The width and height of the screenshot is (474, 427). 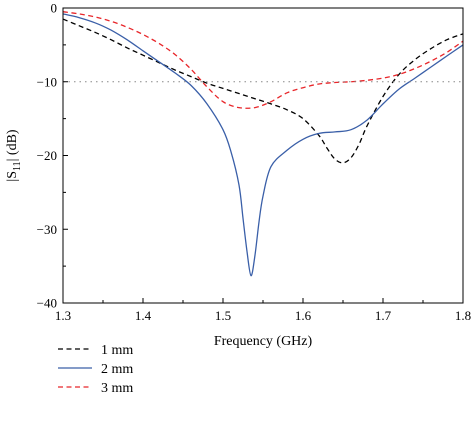 I want to click on y-axis-title-main: |S, so click(x=12, y=176).